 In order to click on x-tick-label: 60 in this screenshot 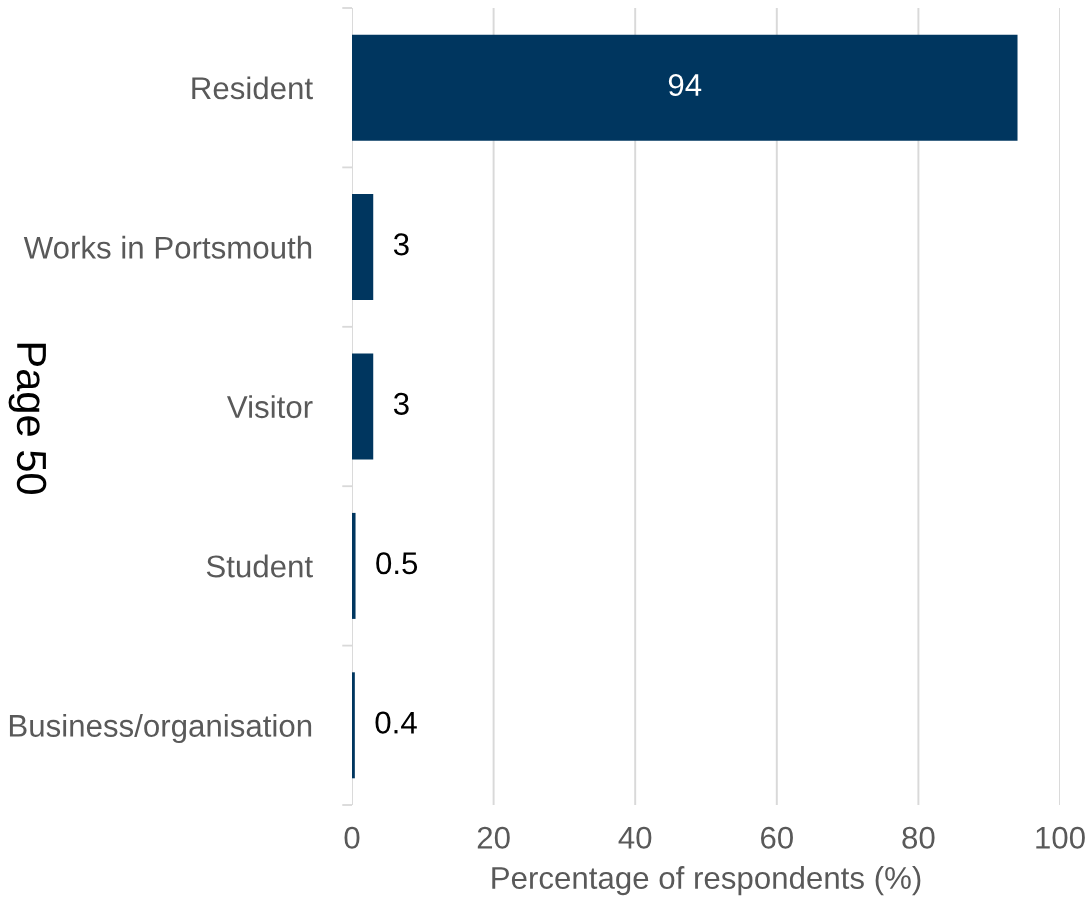, I will do `click(777, 837)`.